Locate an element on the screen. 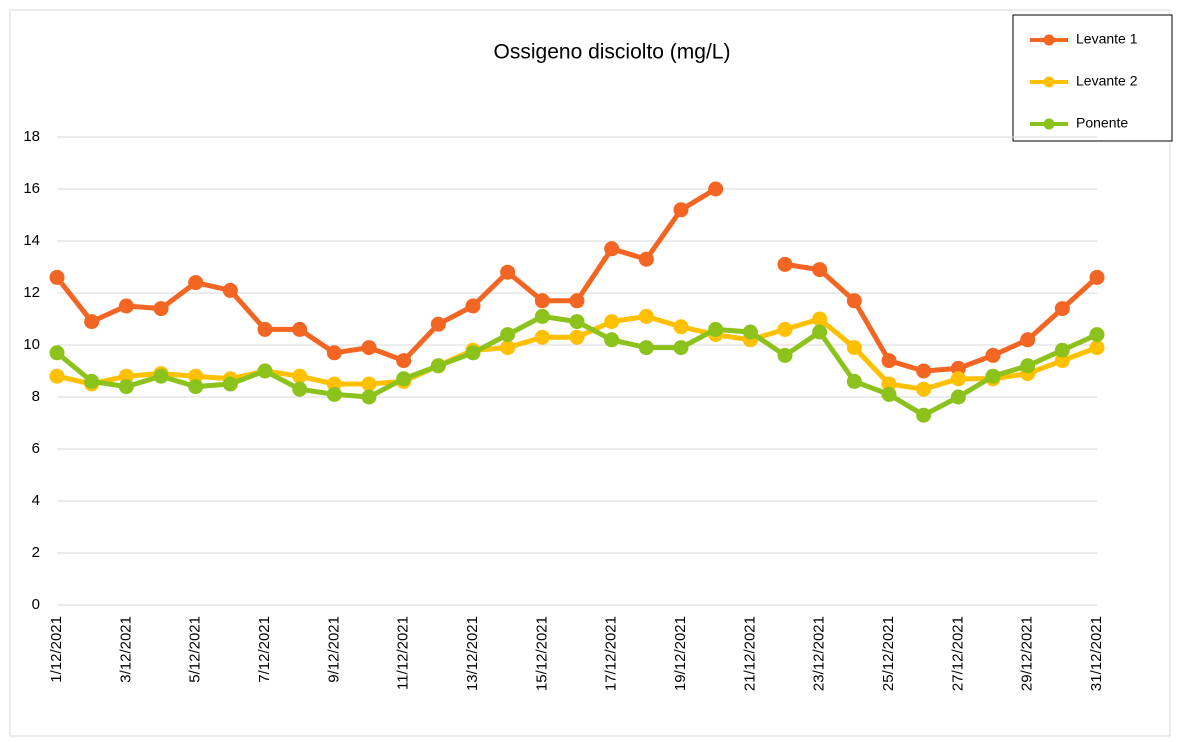  x-tick-label: 19/12/2021 is located at coordinates (680, 653).